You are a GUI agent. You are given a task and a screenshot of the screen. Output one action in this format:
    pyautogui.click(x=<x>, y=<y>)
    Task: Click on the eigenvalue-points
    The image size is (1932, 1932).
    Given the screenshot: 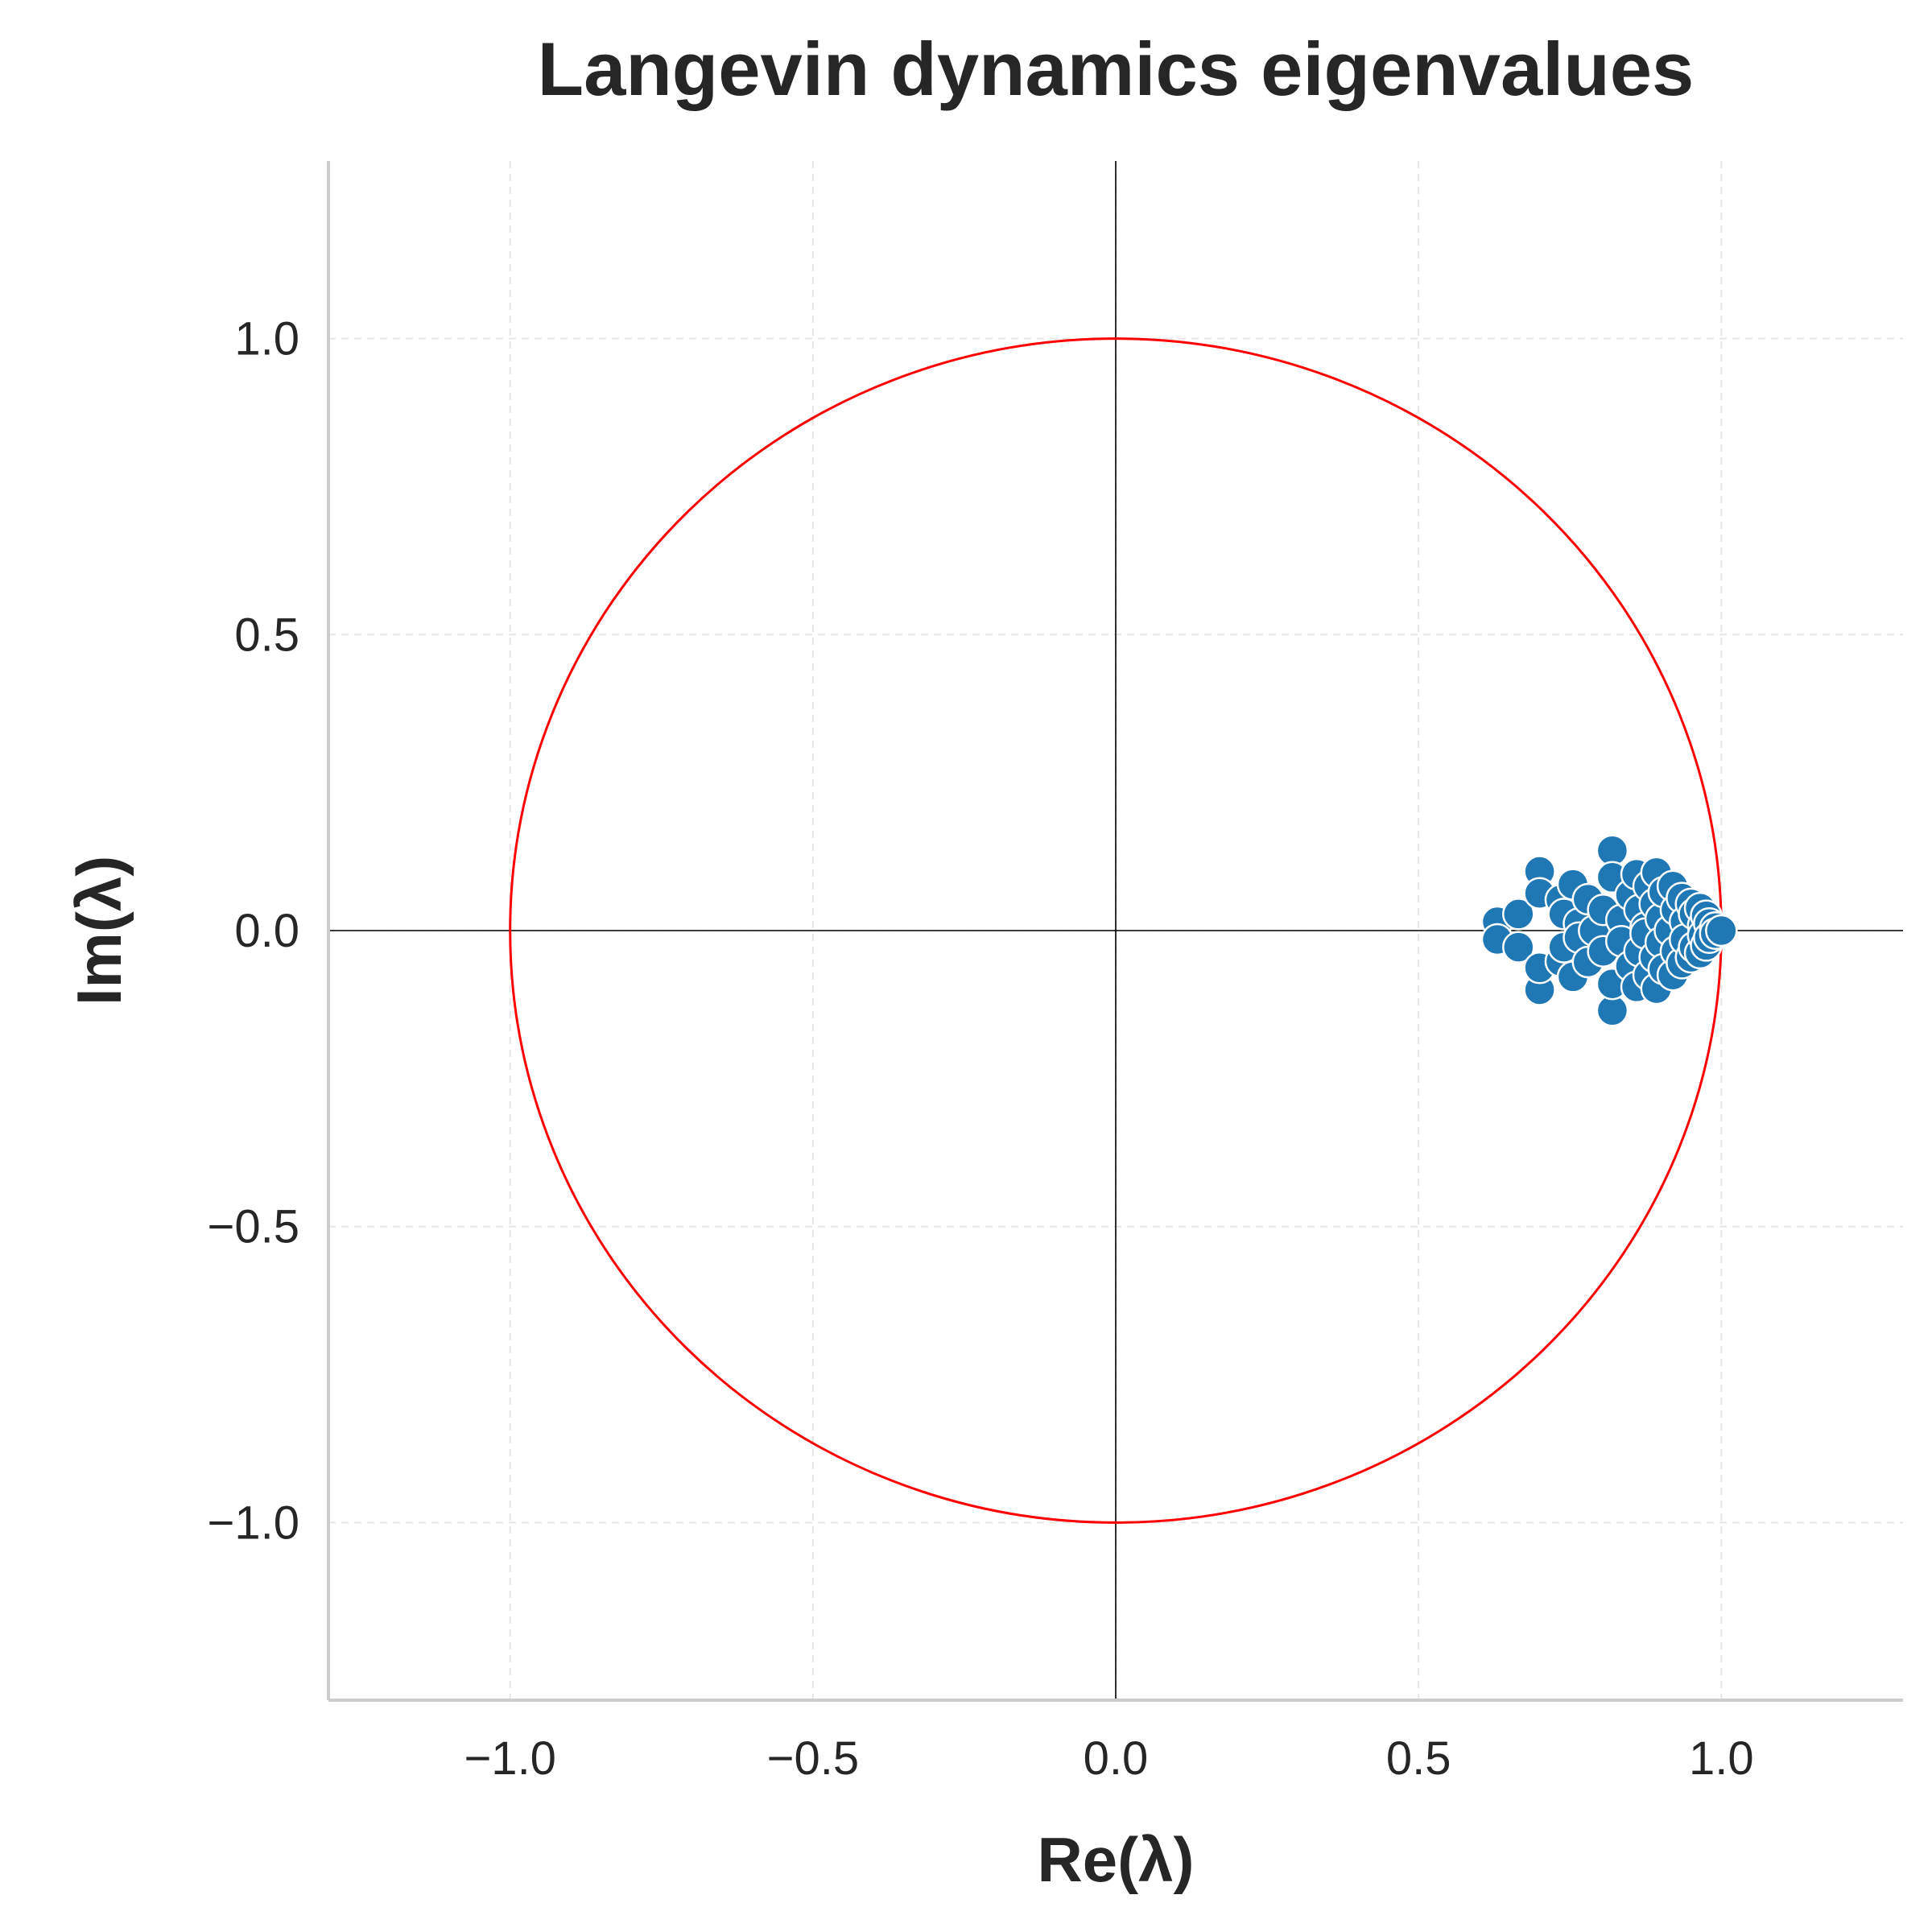 What is the action you would take?
    pyautogui.click(x=1609, y=930)
    